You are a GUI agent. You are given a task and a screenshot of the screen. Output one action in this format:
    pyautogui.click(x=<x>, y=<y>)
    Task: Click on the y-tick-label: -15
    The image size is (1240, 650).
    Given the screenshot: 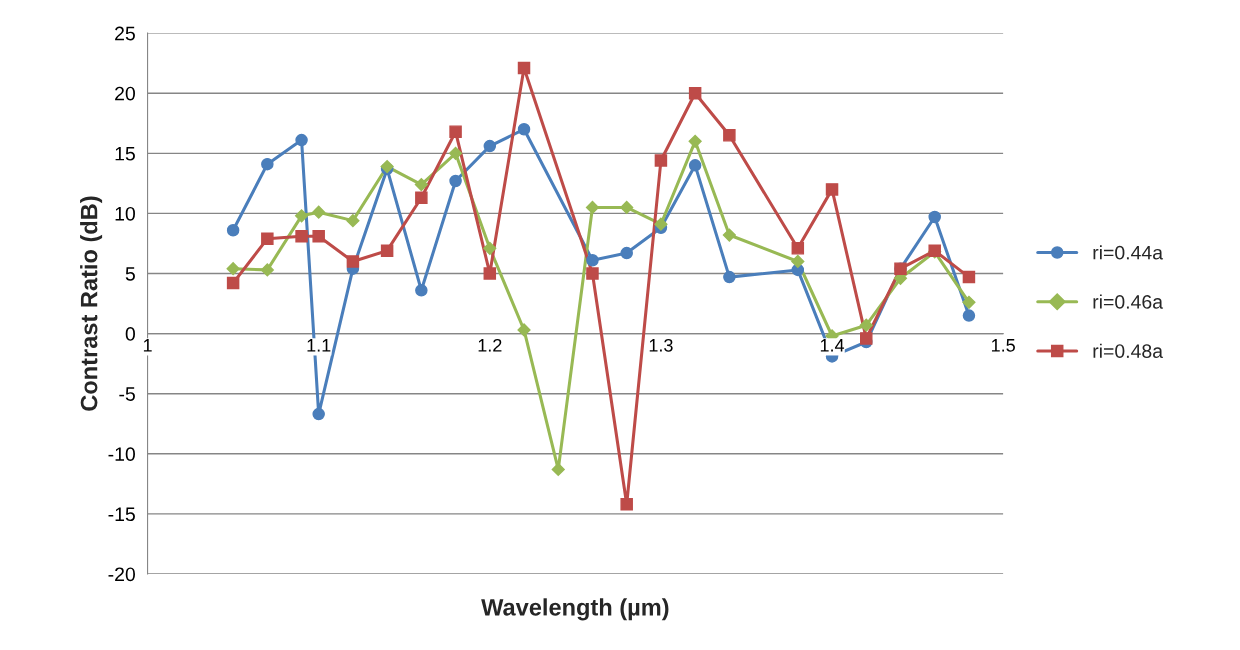 What is the action you would take?
    pyautogui.click(x=121, y=514)
    